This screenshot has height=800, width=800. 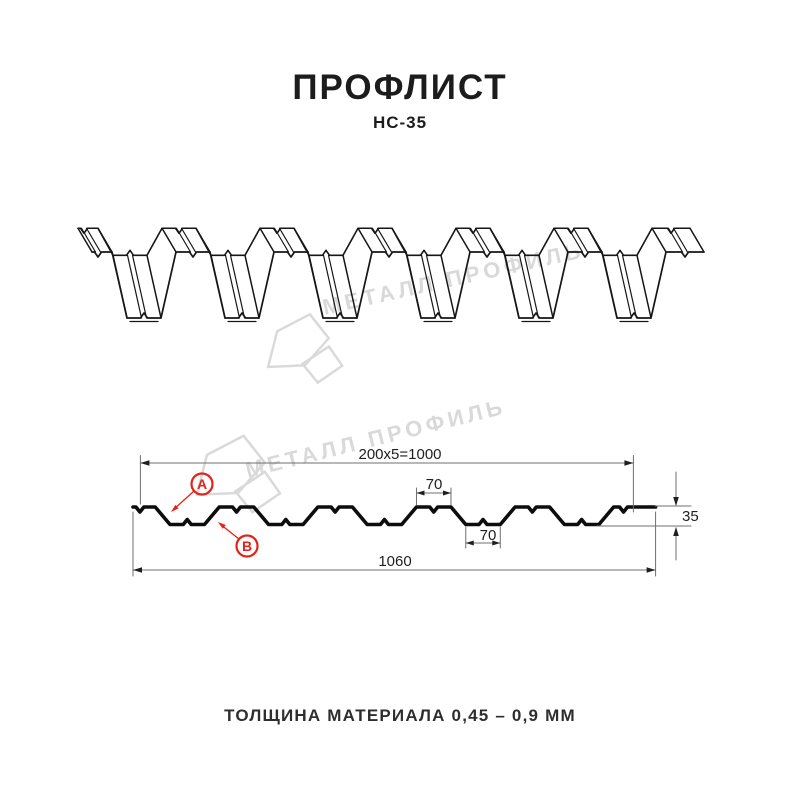 I want to click on dim-label-height: 35, so click(x=690, y=516).